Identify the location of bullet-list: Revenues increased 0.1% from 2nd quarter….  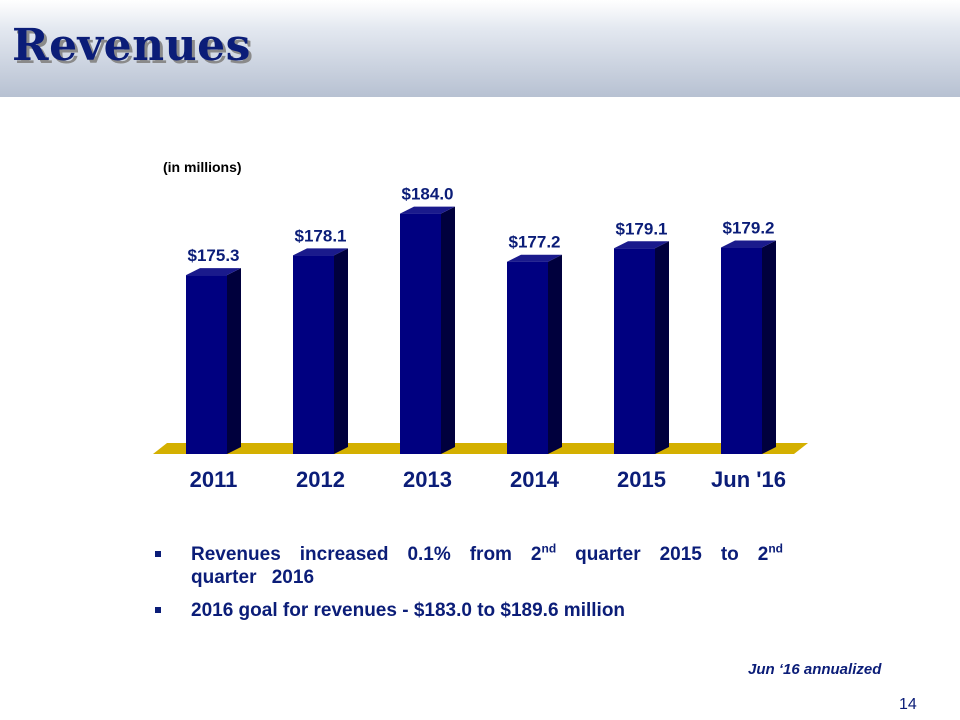
(469, 587).